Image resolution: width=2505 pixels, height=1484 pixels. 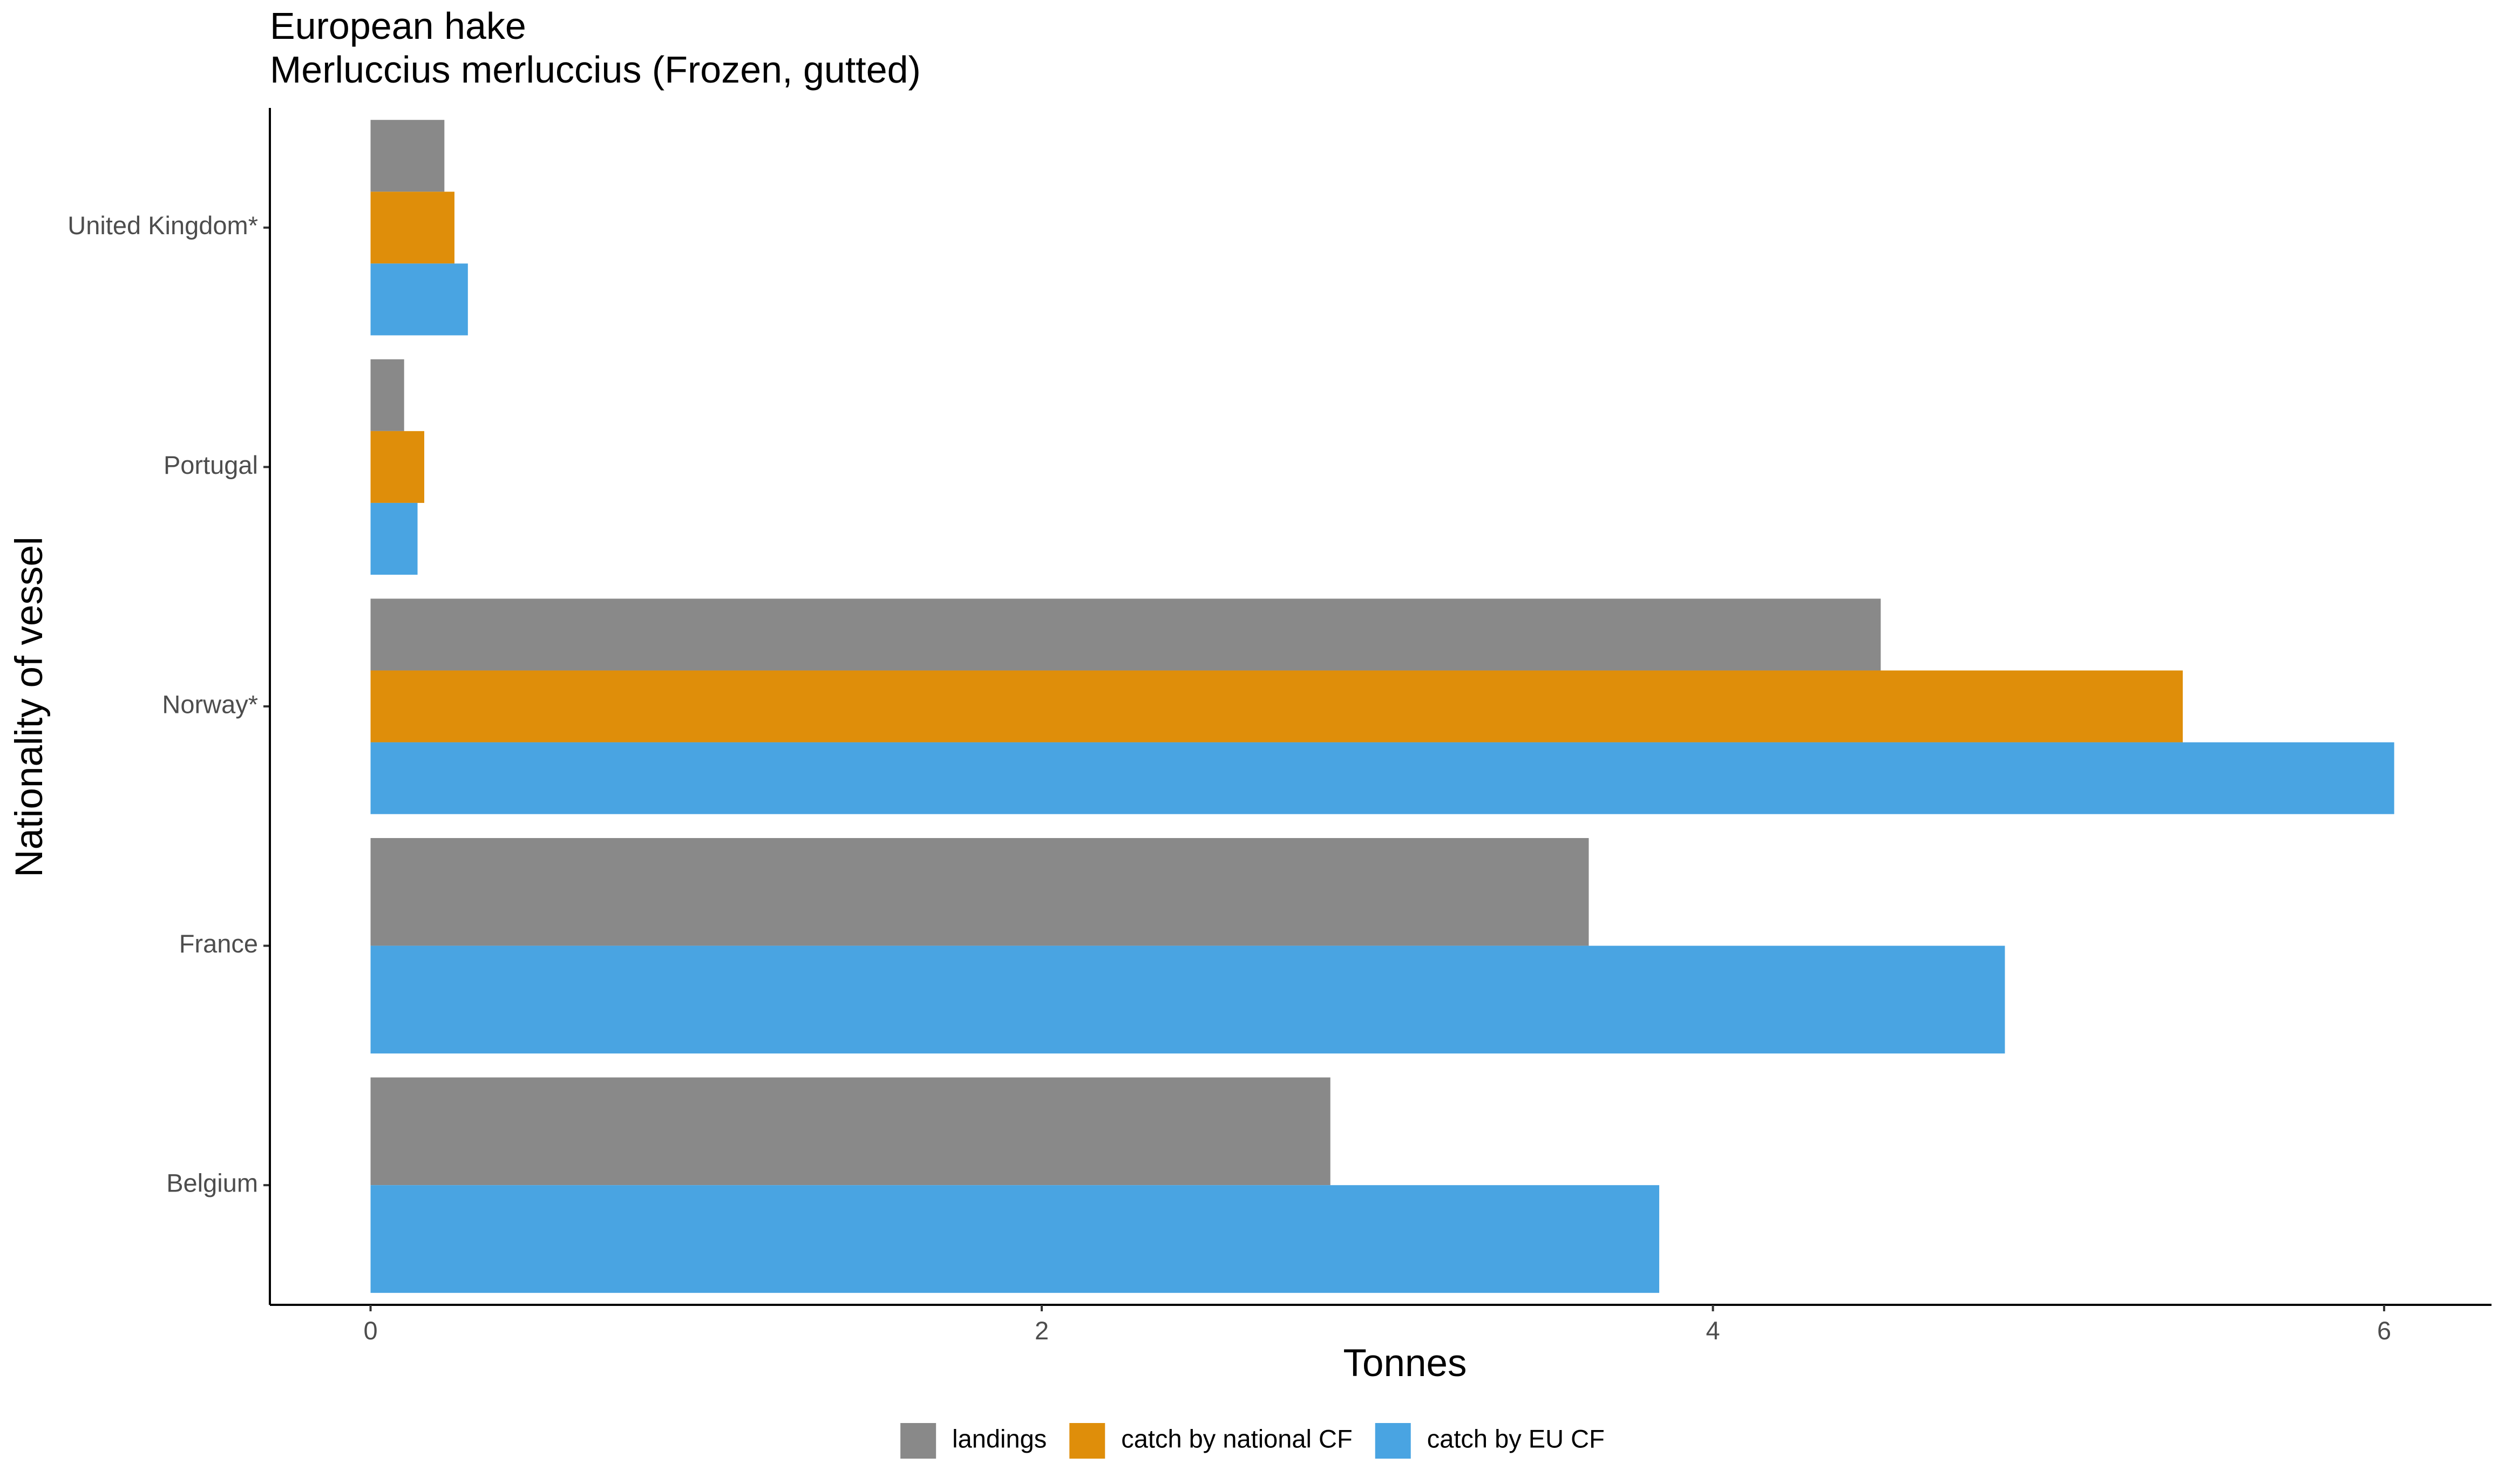 I want to click on x-tick-label: 2, so click(x=1042, y=1331).